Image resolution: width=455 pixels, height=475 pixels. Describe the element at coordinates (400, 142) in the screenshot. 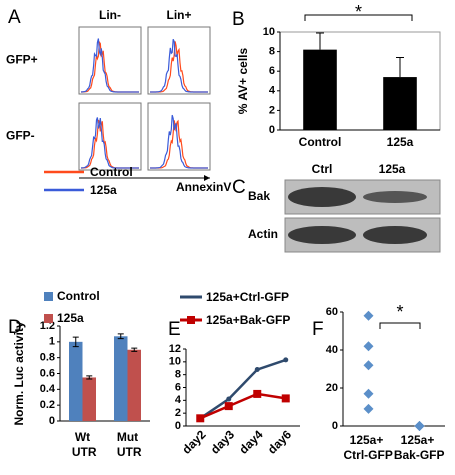

I see `x-tick-label: 125a` at that location.